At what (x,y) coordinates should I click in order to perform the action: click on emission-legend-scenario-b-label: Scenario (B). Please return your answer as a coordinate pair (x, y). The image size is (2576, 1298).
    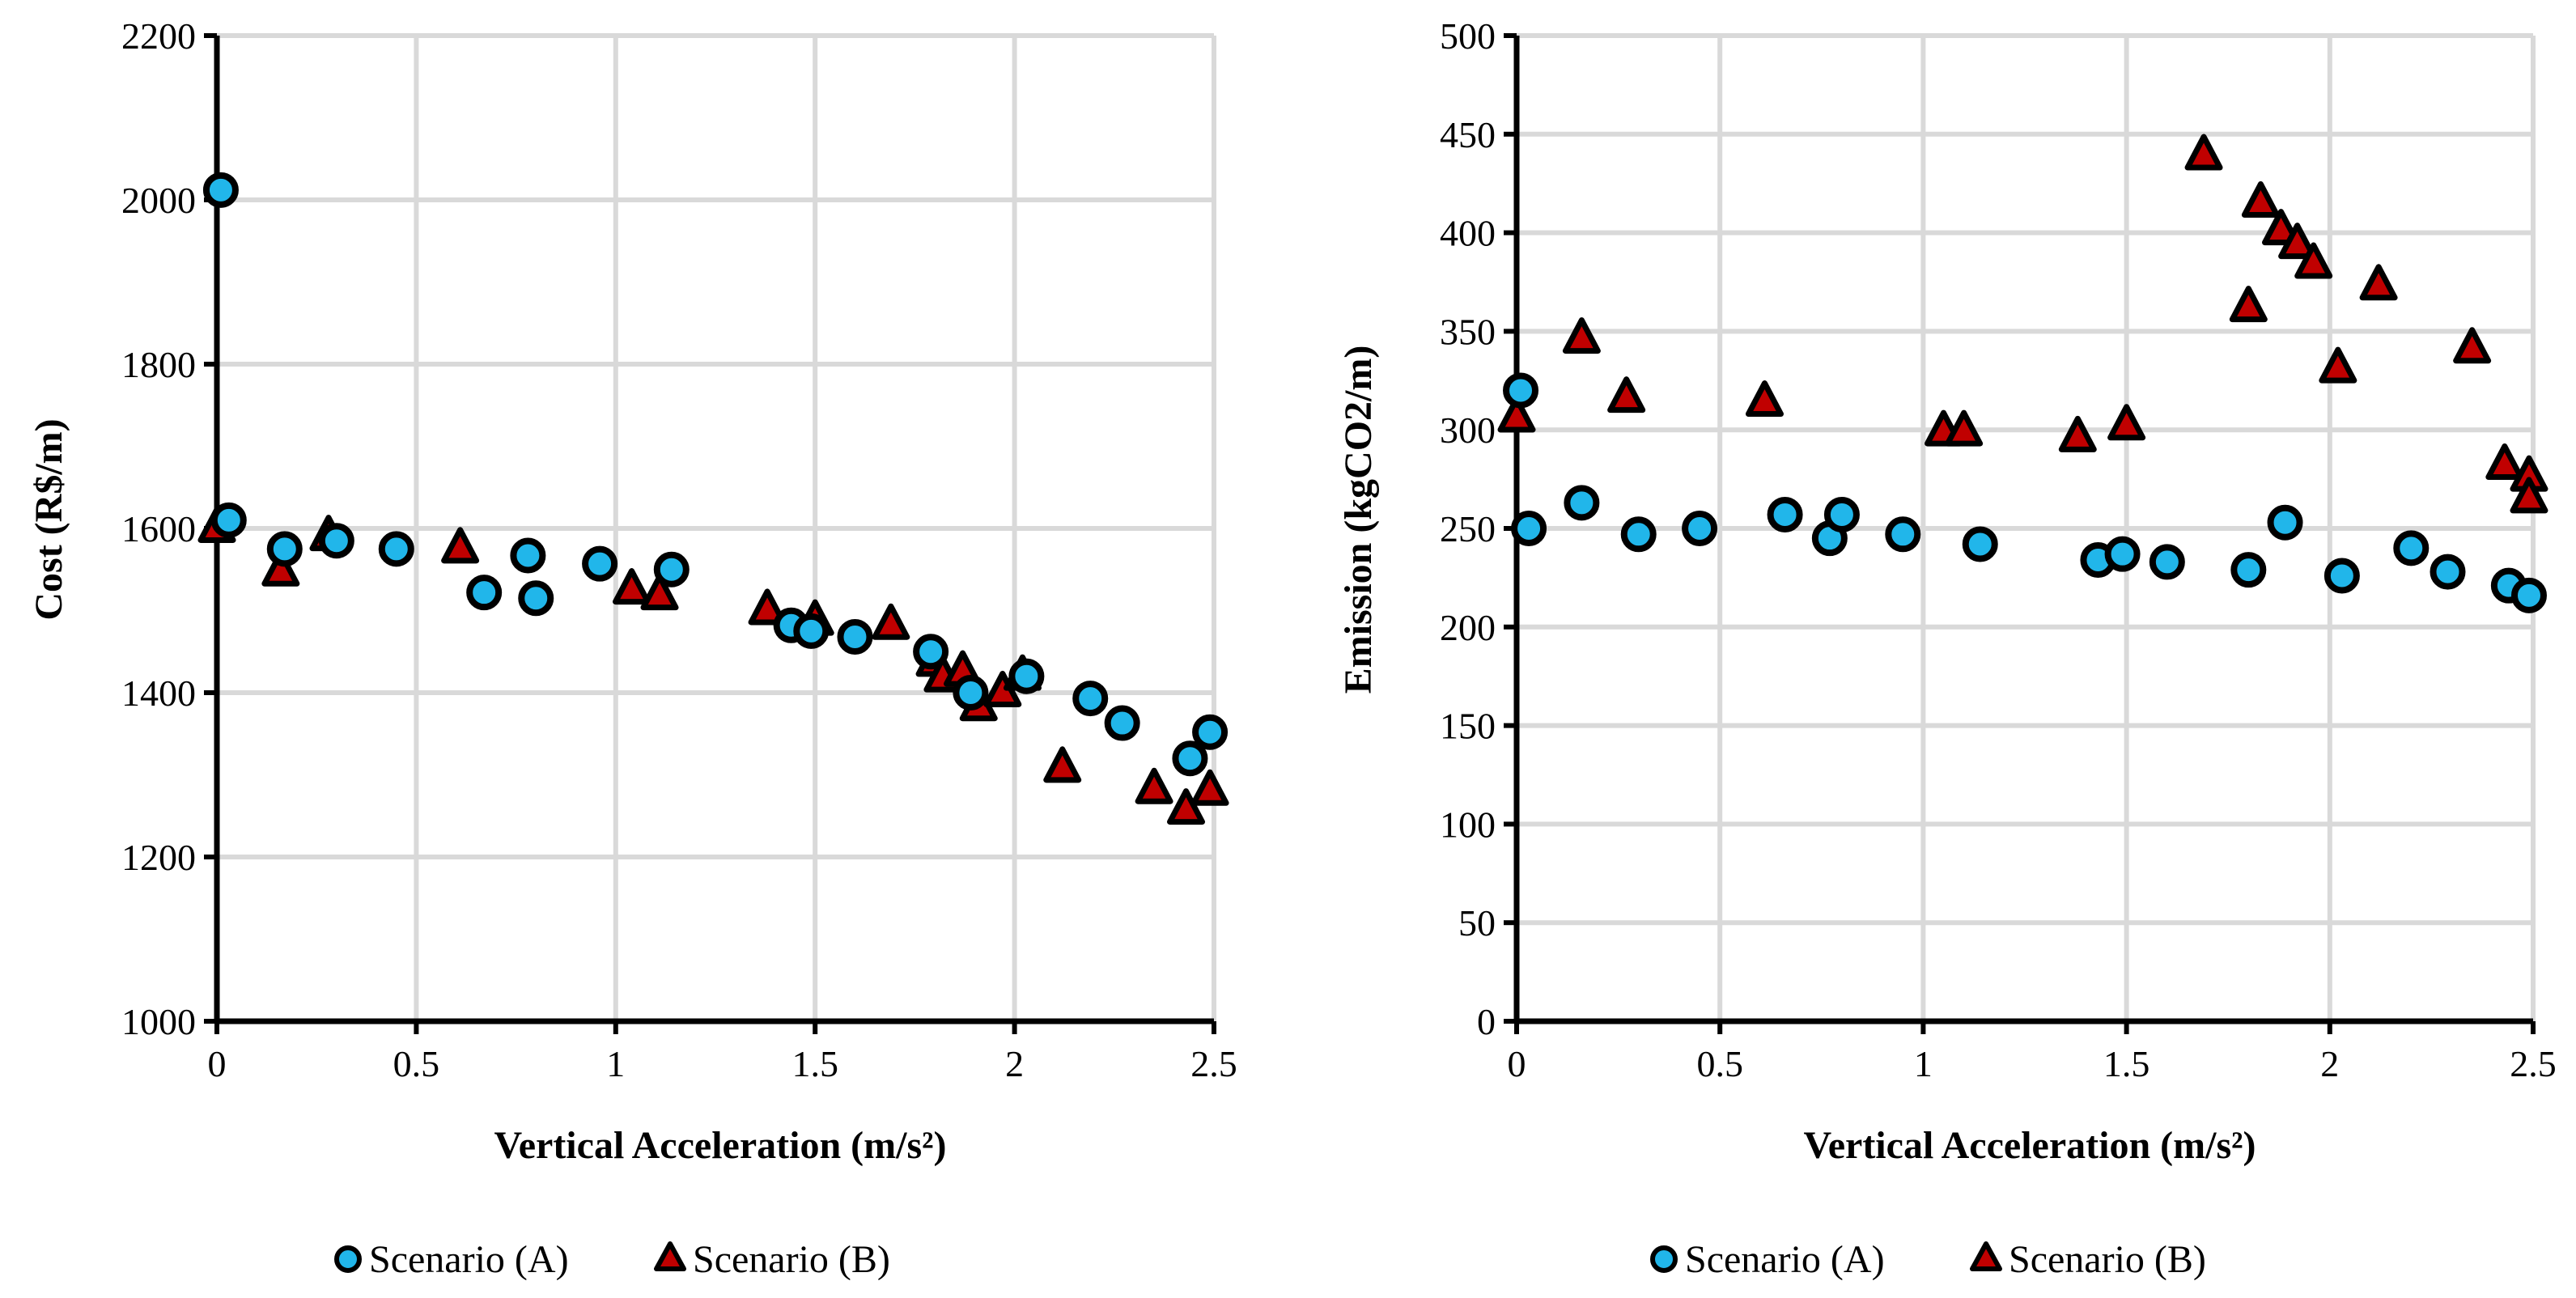
    Looking at the image, I should click on (2107, 1259).